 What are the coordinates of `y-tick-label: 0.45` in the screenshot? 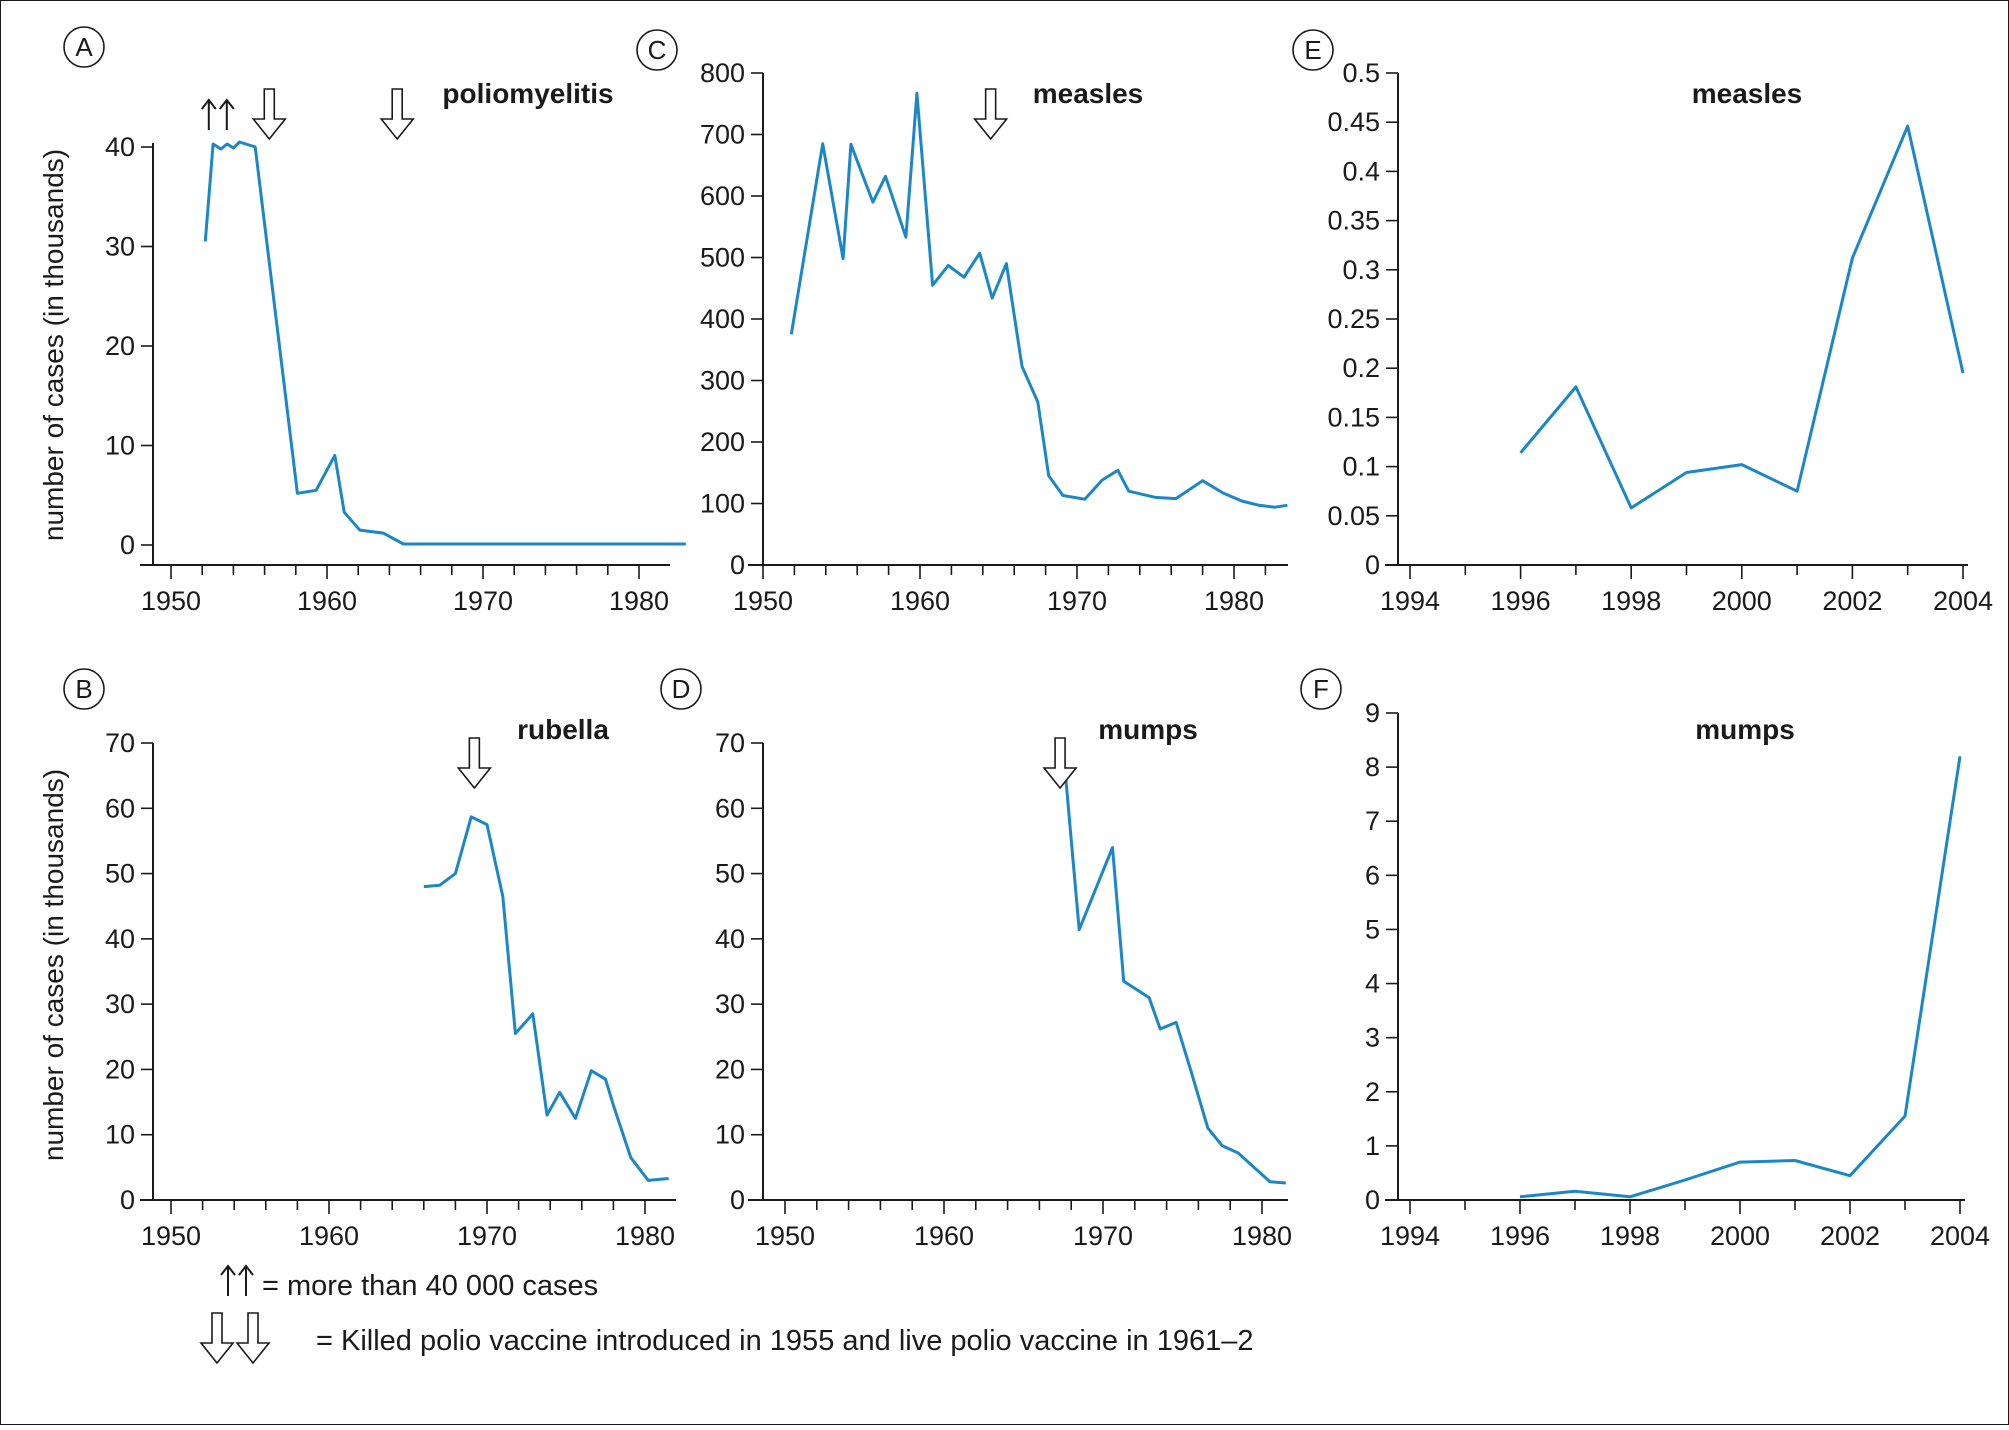 It's located at (1353, 122).